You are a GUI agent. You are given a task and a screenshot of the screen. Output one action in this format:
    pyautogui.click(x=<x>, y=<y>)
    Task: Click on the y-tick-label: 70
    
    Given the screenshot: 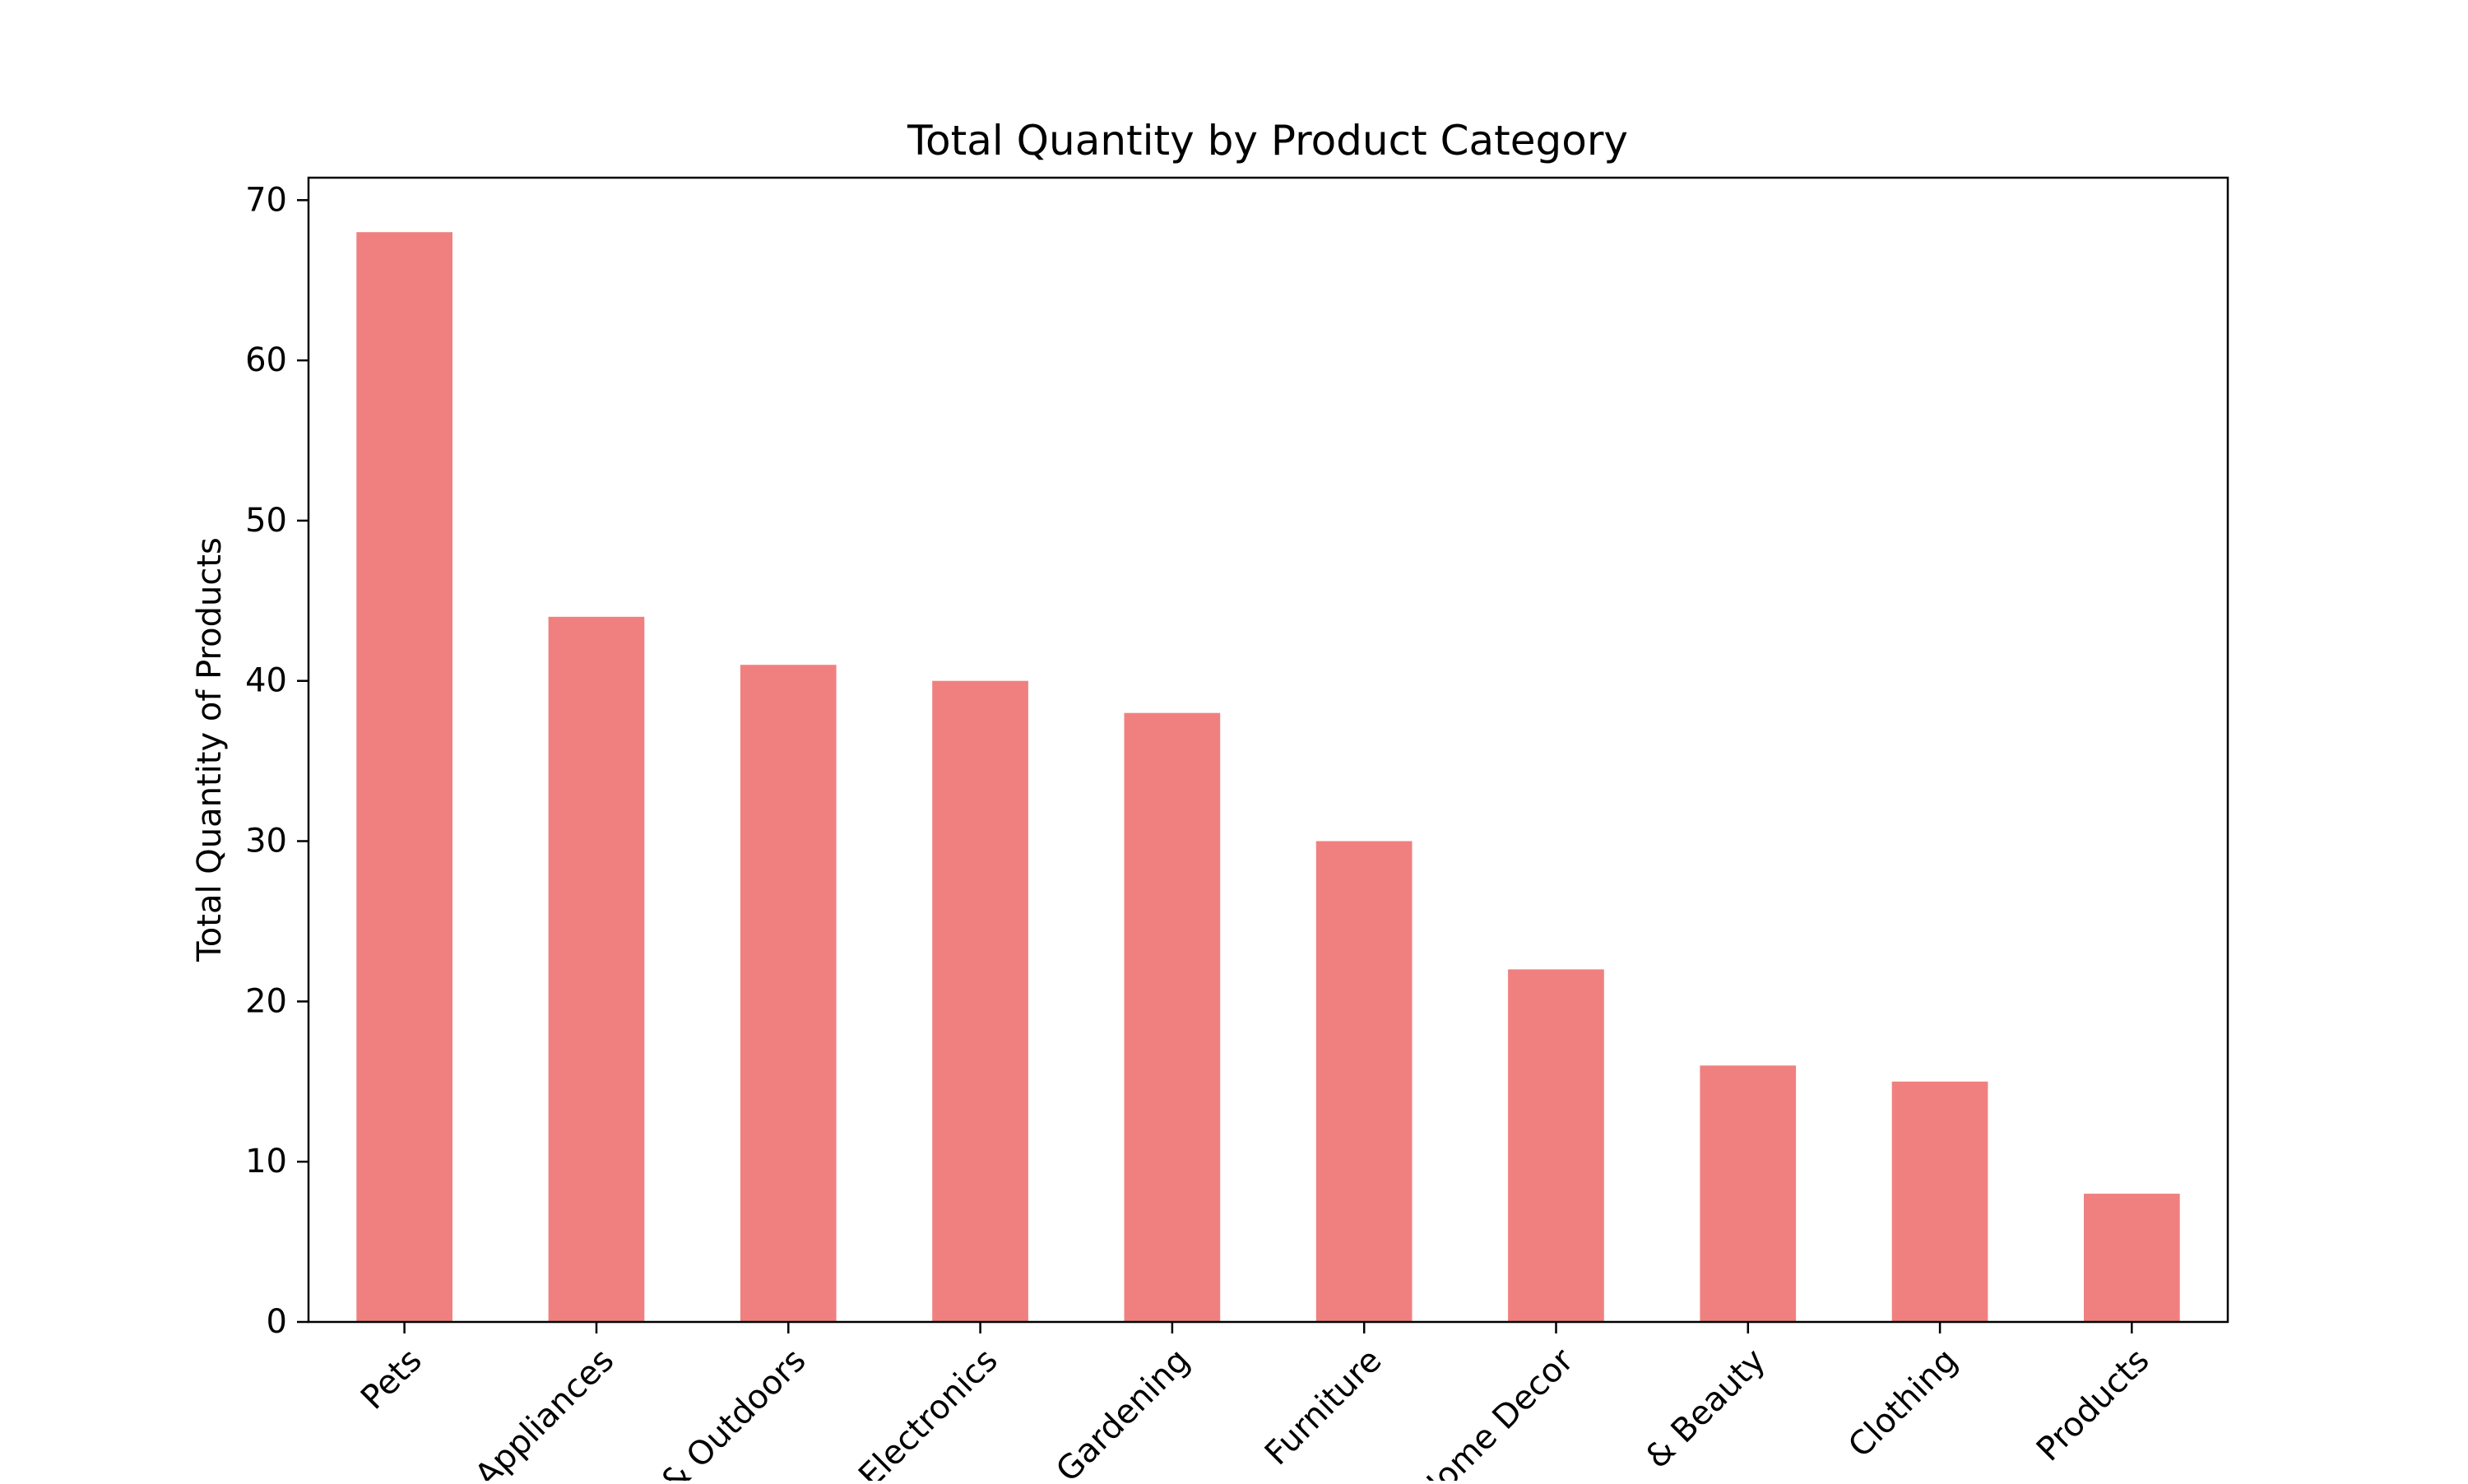 What is the action you would take?
    pyautogui.click(x=266, y=200)
    